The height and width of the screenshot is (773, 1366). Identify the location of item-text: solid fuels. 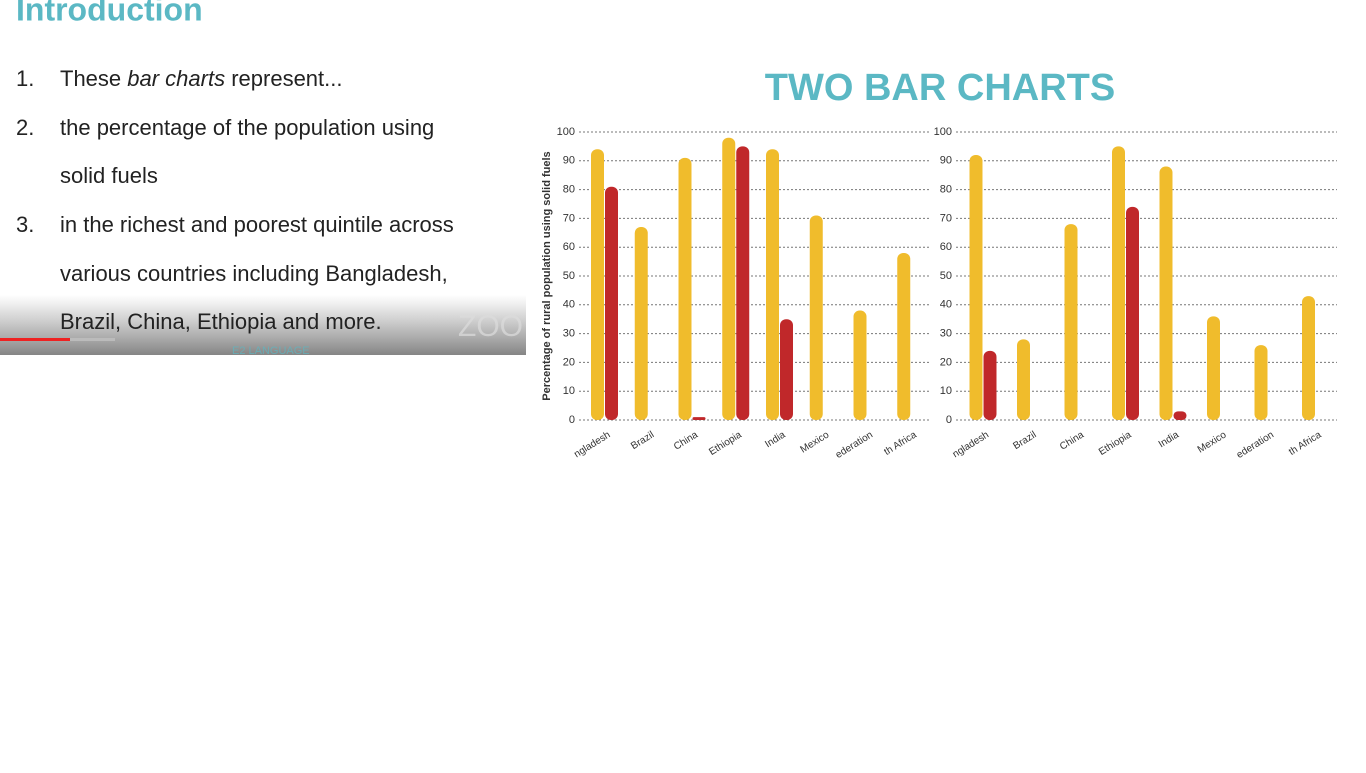
(109, 175).